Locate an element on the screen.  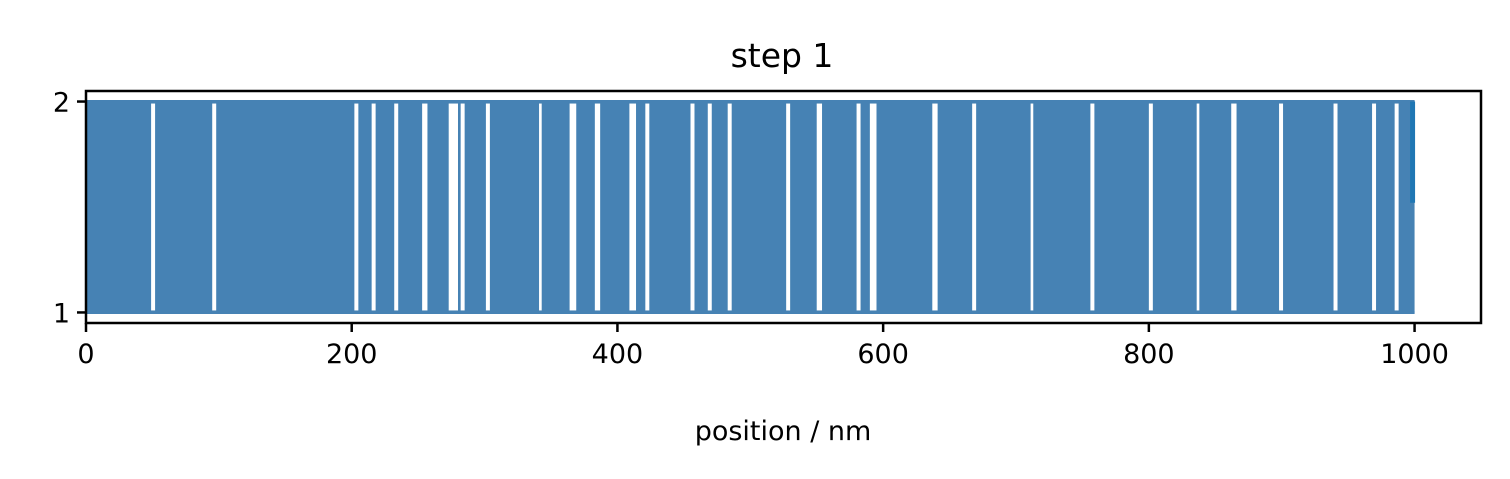
x-tick-label: 1000 is located at coordinates (1414, 354).